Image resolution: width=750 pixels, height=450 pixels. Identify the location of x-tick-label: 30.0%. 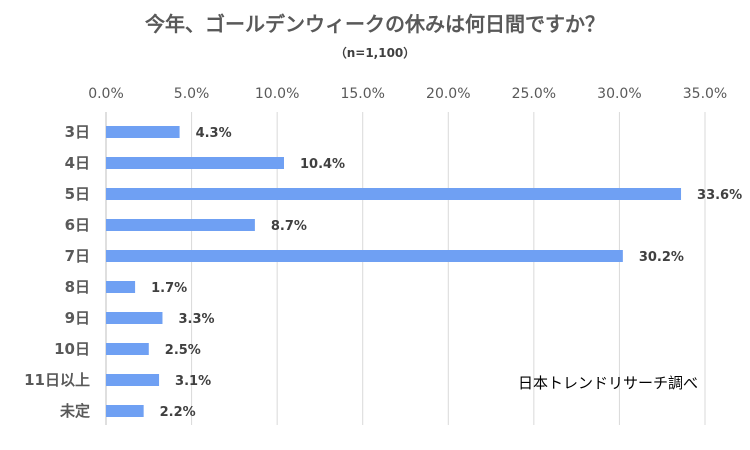
(619, 94).